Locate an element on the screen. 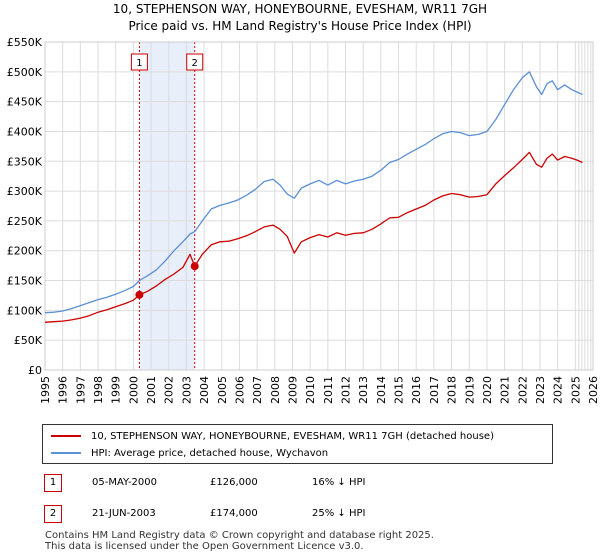  x-tick-label: 2017 is located at coordinates (434, 390).